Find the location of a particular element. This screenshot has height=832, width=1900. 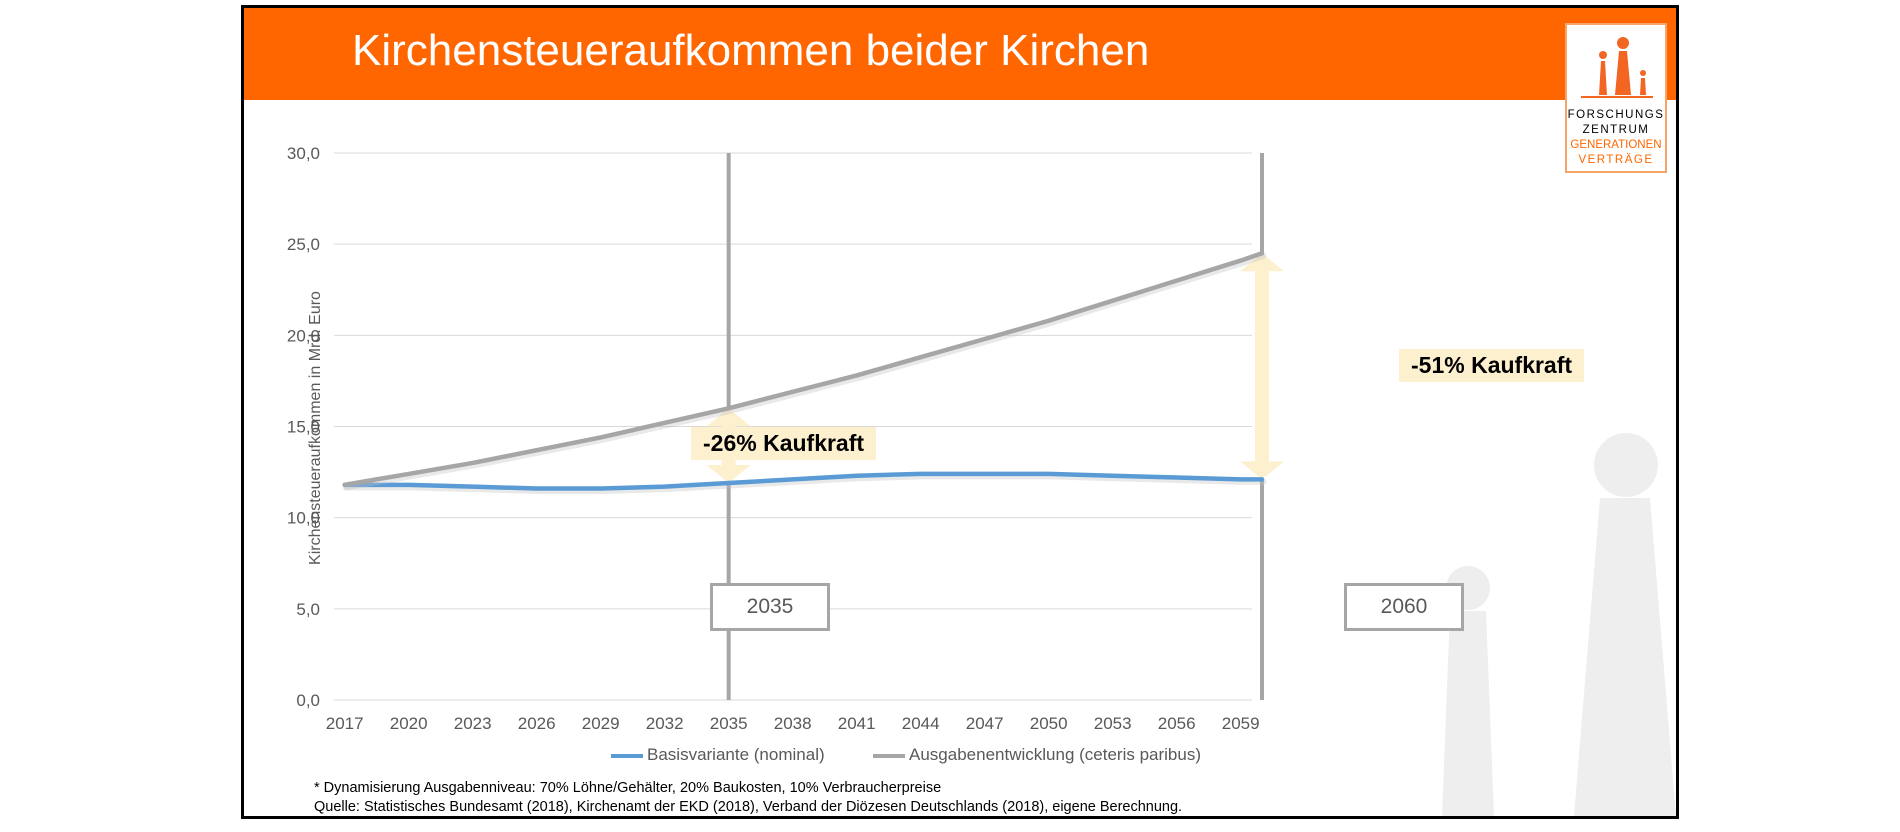

annotation-2060: -51% Kaufkraft is located at coordinates (1492, 365).